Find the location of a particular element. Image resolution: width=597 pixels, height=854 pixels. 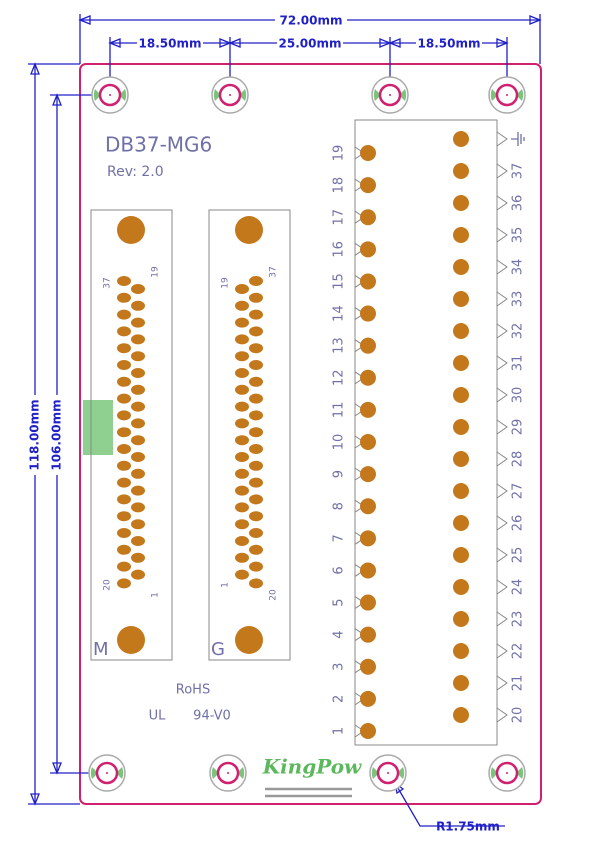

dim-hole-radius: R1.75mm is located at coordinates (468, 827).